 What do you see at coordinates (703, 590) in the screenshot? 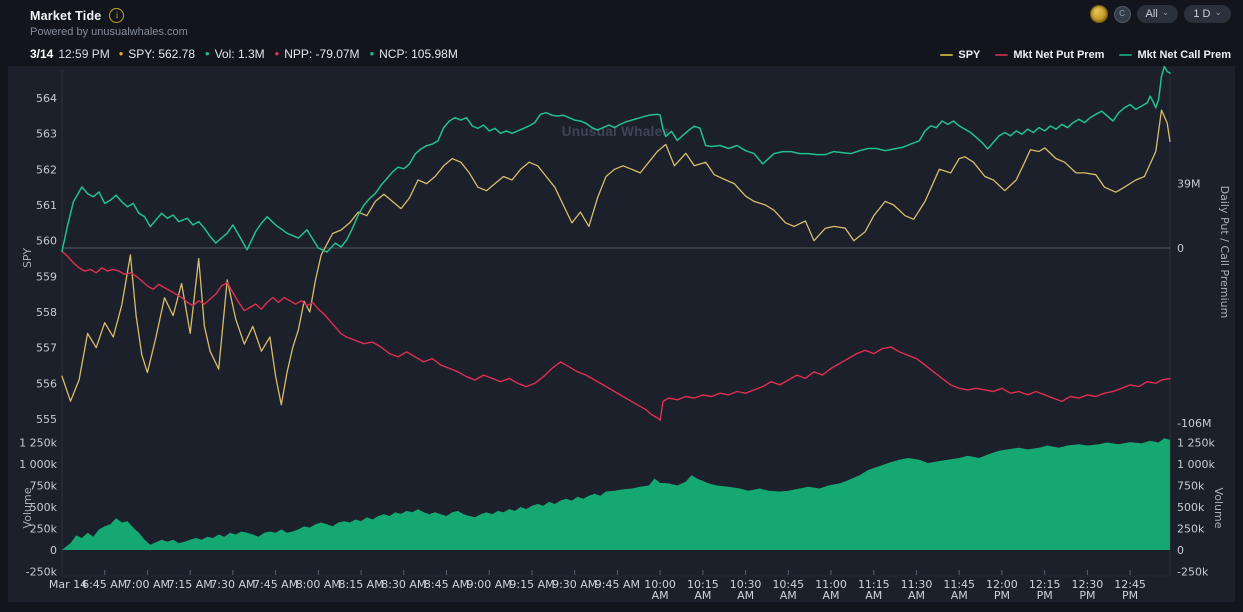
I see `x-axis-tick-label: 10:15 AM` at bounding box center [703, 590].